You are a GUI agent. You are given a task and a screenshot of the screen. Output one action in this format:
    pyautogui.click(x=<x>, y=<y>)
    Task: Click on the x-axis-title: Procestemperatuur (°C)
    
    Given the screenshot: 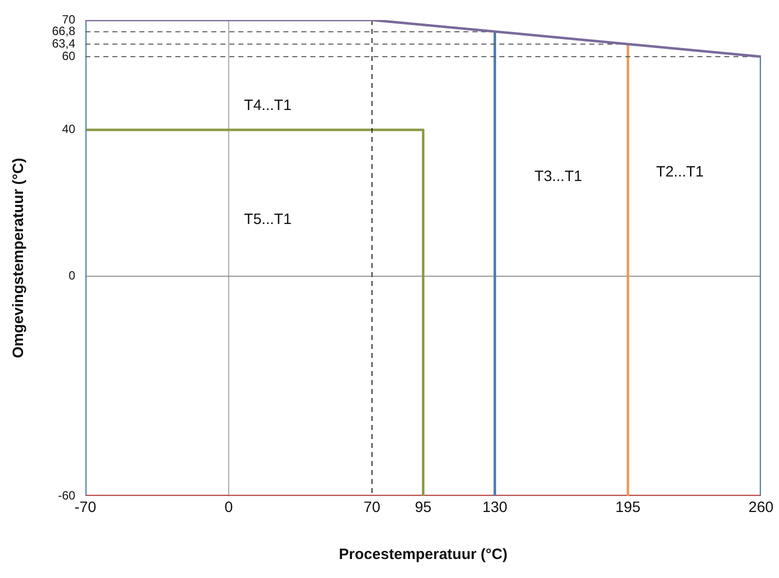 What is the action you would take?
    pyautogui.click(x=423, y=555)
    